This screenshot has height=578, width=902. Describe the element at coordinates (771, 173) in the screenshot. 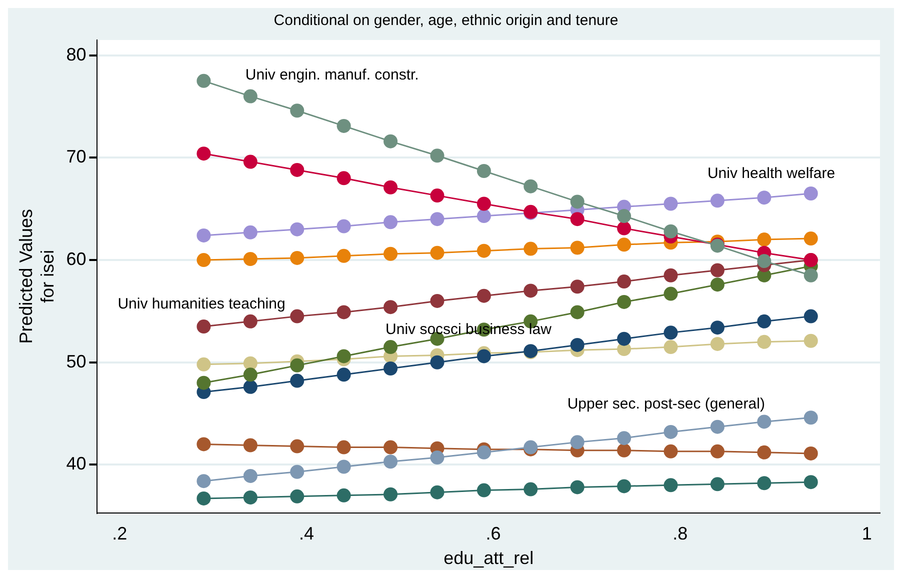

I see `series-label: Univ health welfare` at that location.